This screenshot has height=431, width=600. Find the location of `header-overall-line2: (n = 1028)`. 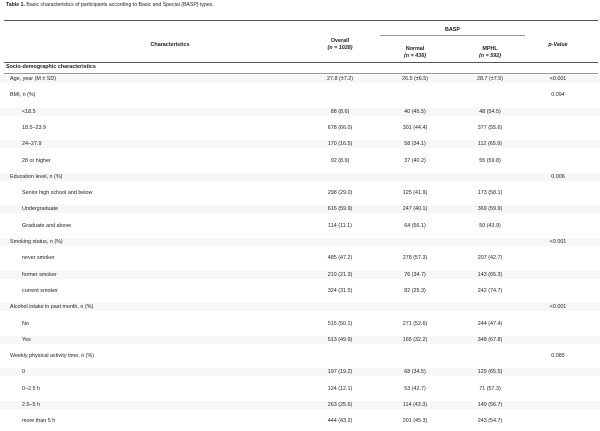

header-overall-line2: (n = 1028) is located at coordinates (340, 47).